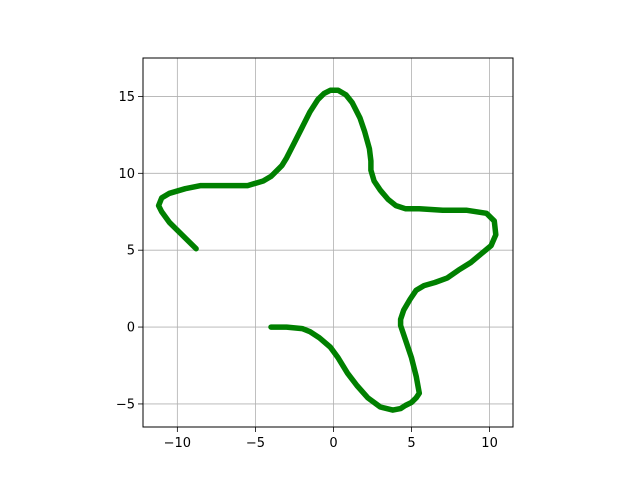 The height and width of the screenshot is (480, 640). I want to click on x-tick-label: 10, so click(489, 443).